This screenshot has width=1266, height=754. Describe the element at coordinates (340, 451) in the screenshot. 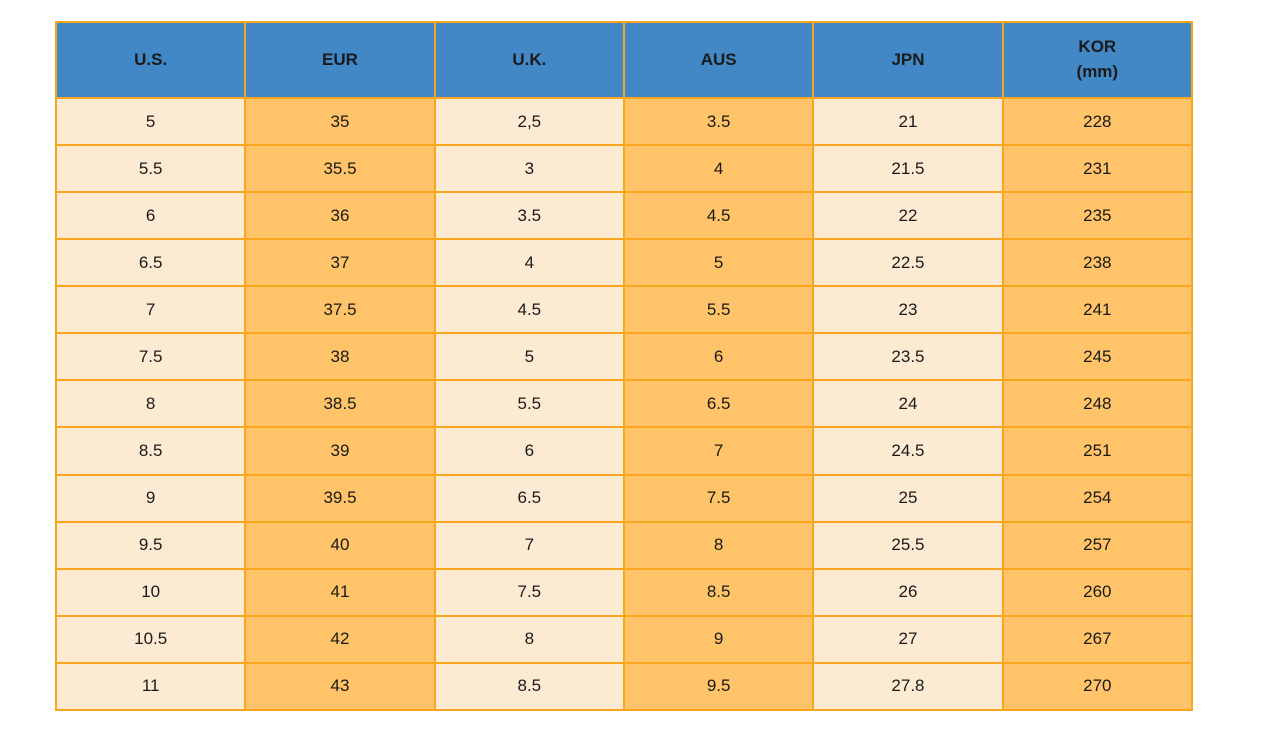

I see `table-cell: 39` at that location.